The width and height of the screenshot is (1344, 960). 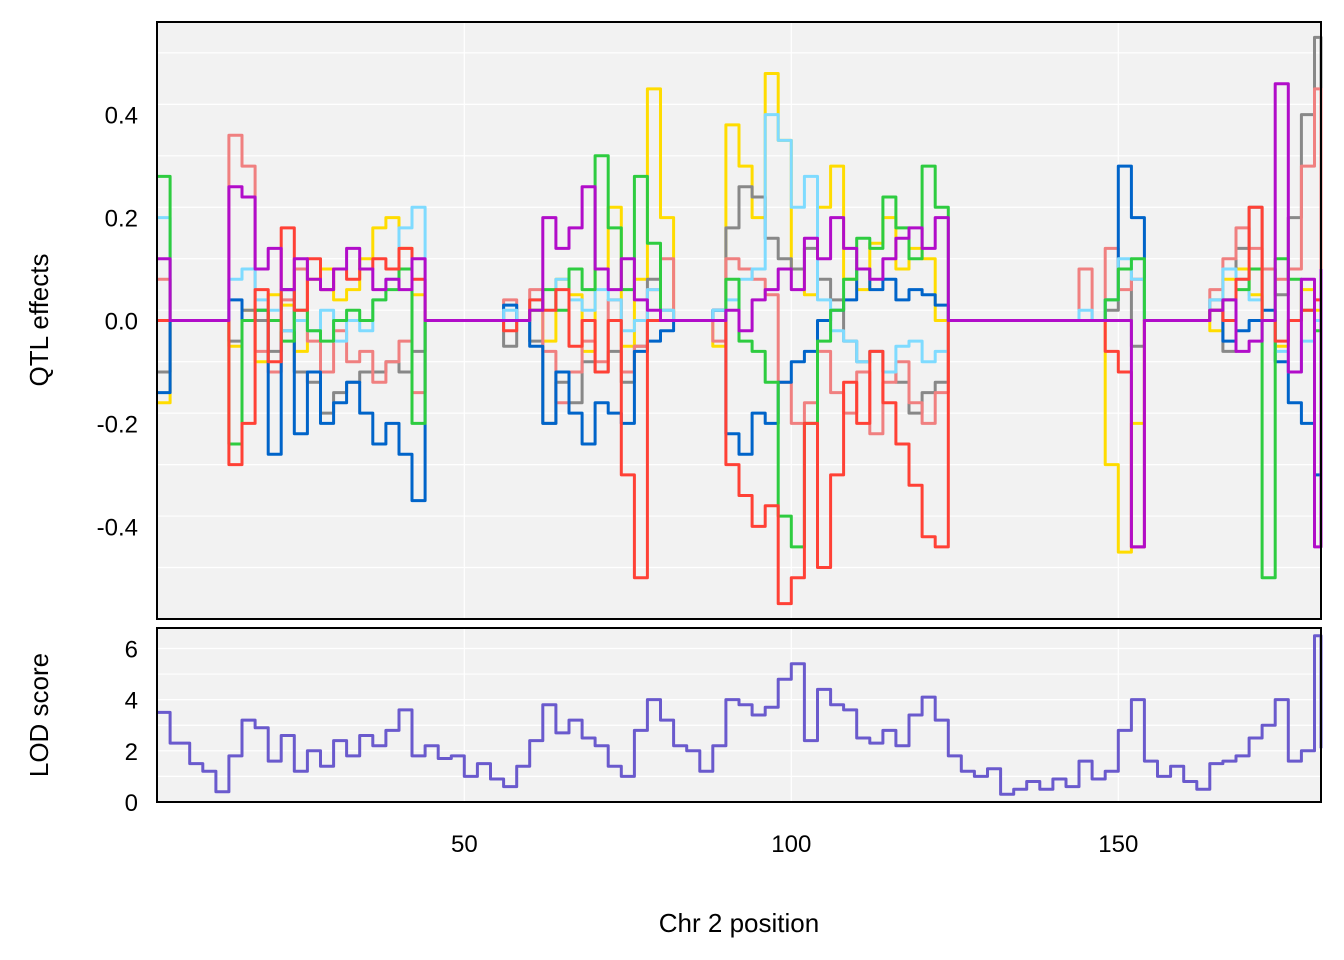 I want to click on effects-y-axis-label: QTL effects, so click(x=39, y=320).